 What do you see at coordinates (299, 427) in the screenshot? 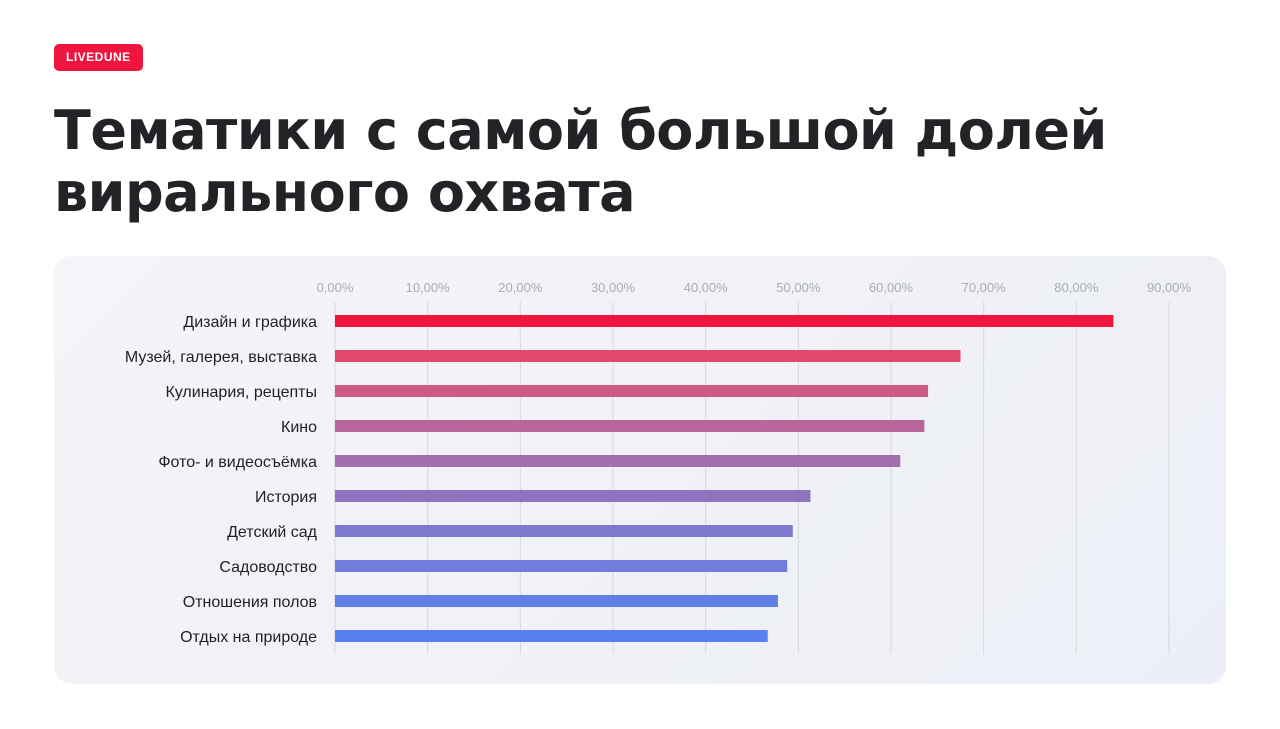
I see `category-label: Кино` at bounding box center [299, 427].